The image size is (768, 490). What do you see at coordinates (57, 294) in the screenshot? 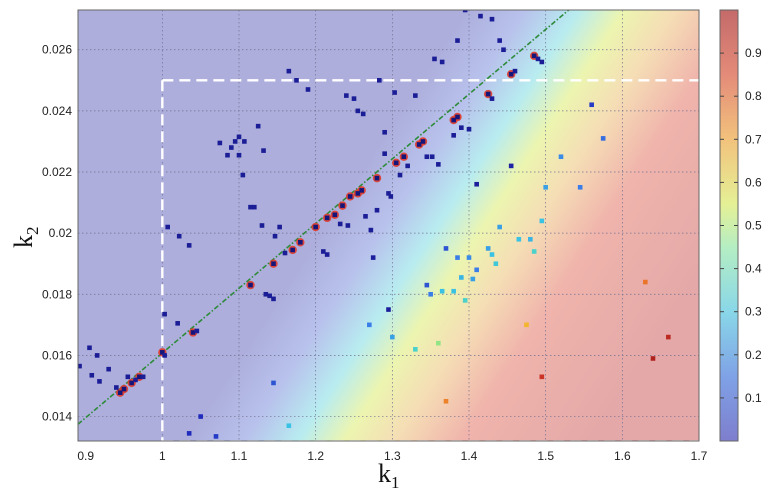
I see `y-tick-label: 0.018` at bounding box center [57, 294].